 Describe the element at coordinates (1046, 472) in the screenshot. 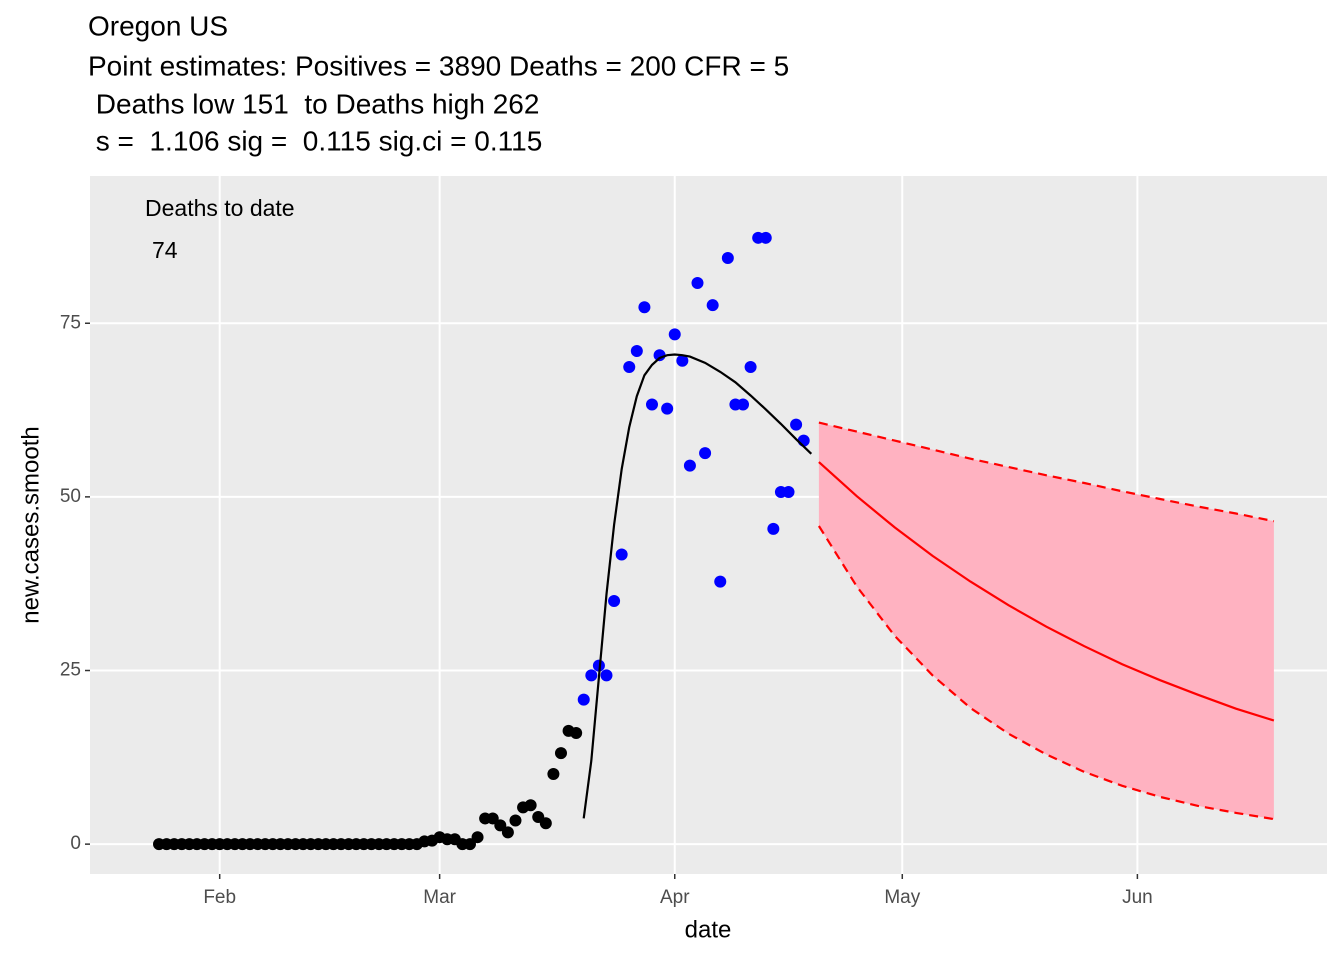

I see `upper-line` at that location.